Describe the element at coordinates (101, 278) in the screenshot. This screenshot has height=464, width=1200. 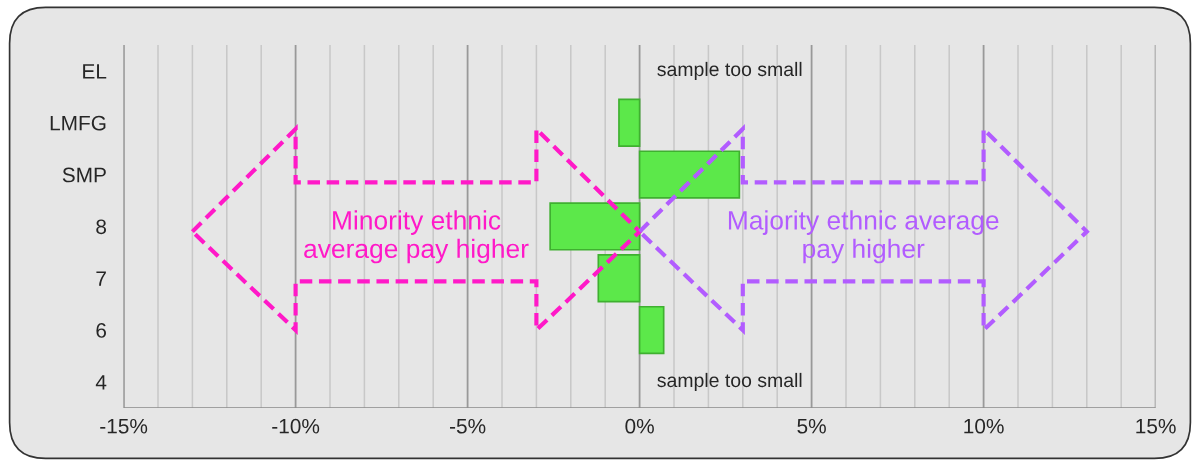
I see `y-tick-label: 7` at that location.